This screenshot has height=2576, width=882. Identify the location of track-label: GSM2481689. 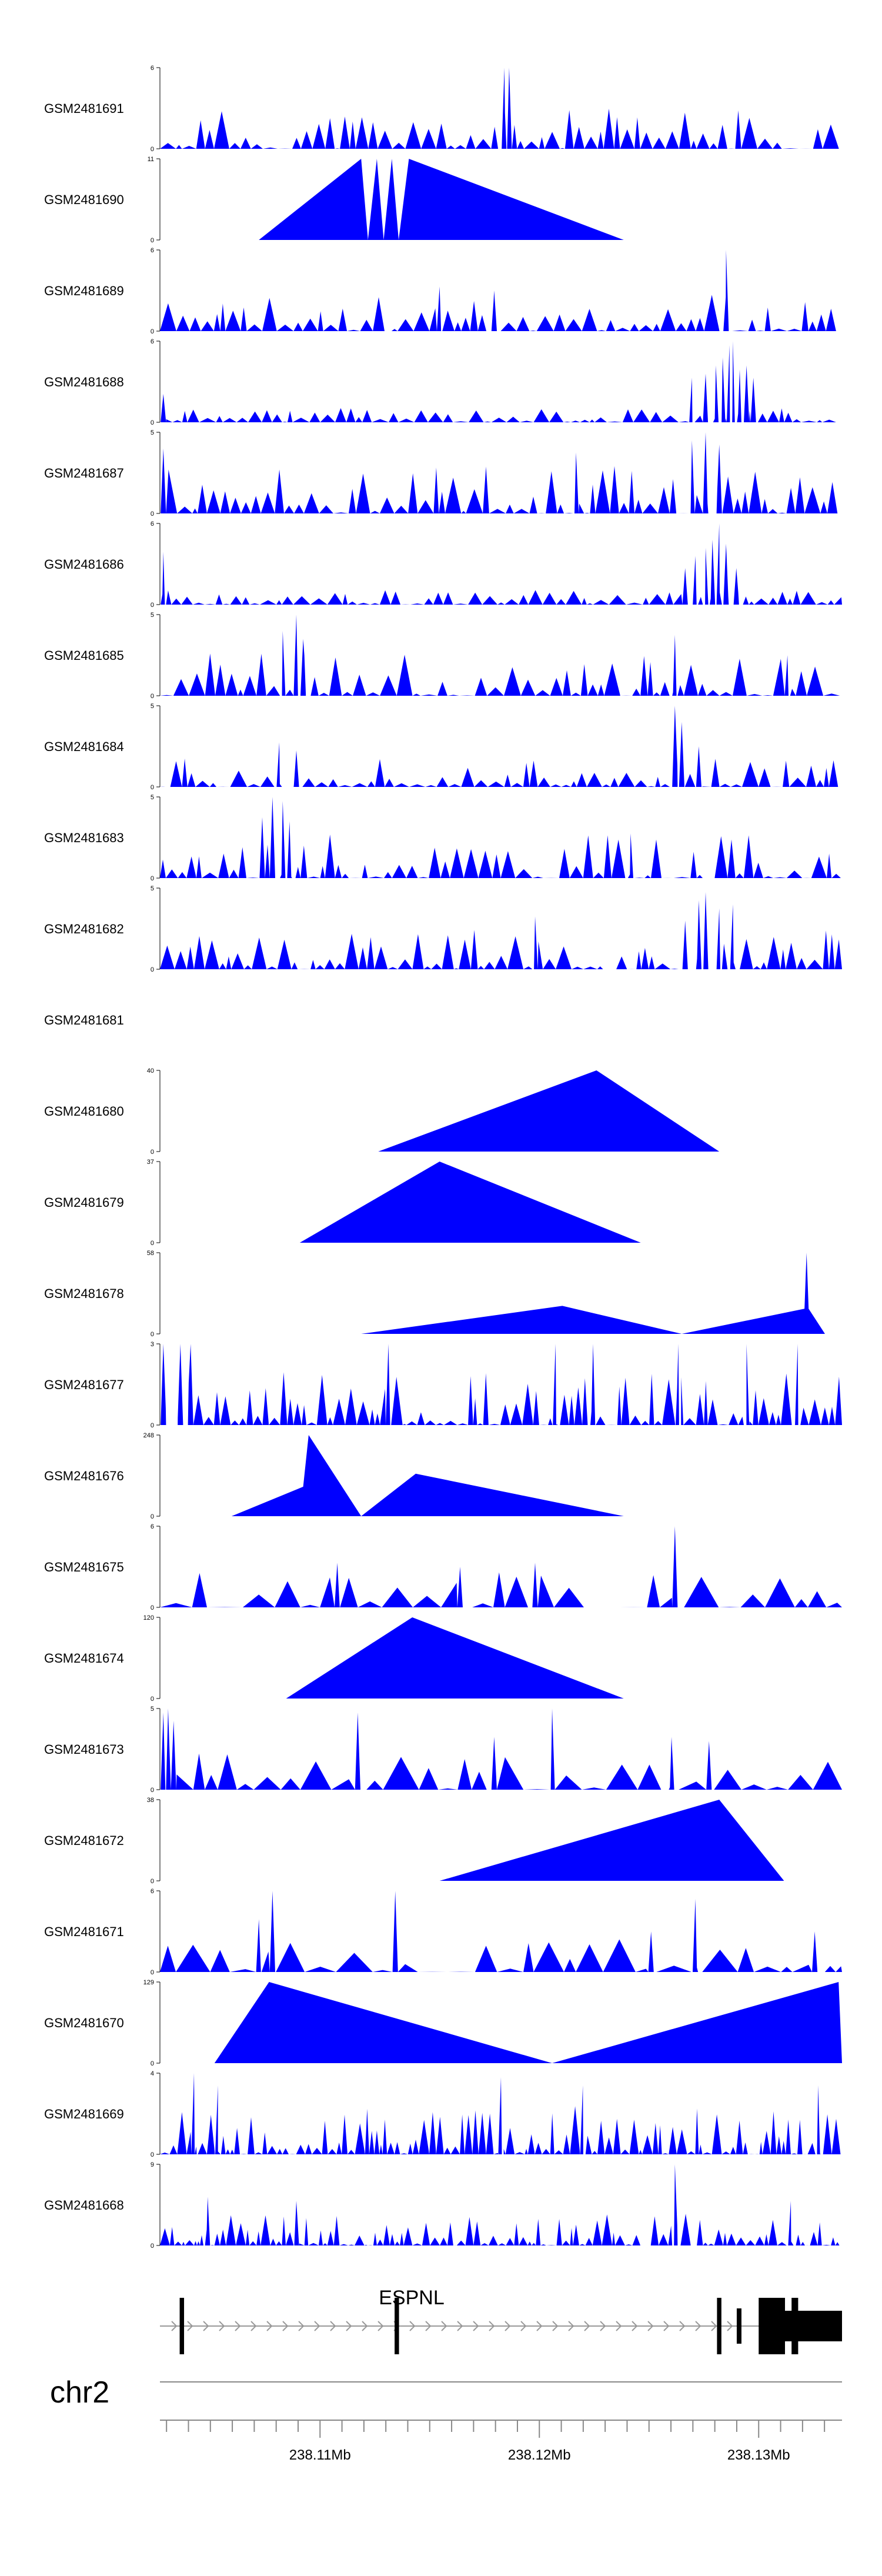
(84, 290).